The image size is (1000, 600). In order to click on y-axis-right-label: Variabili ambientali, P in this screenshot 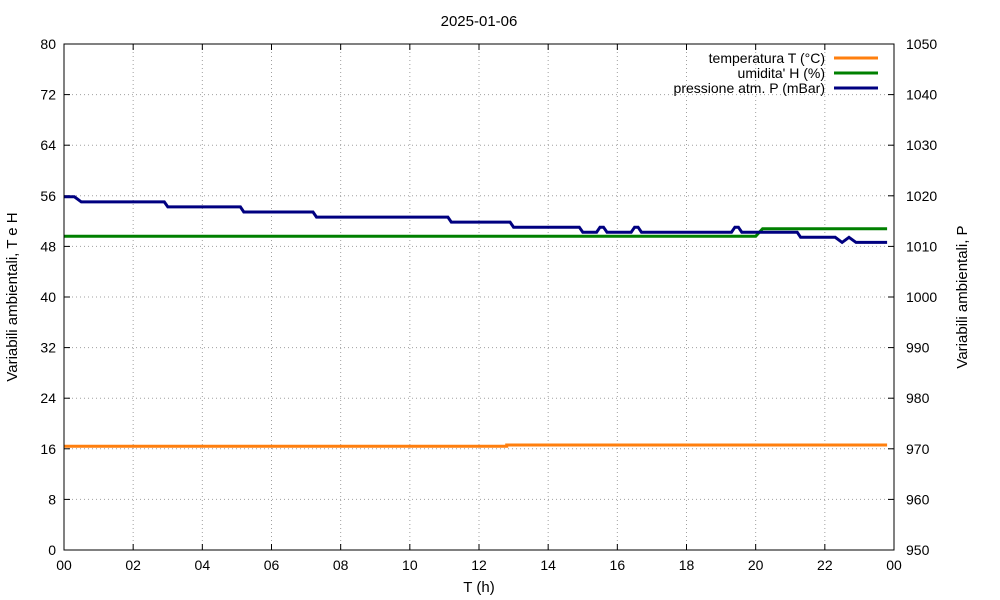, I will do `click(962, 296)`.